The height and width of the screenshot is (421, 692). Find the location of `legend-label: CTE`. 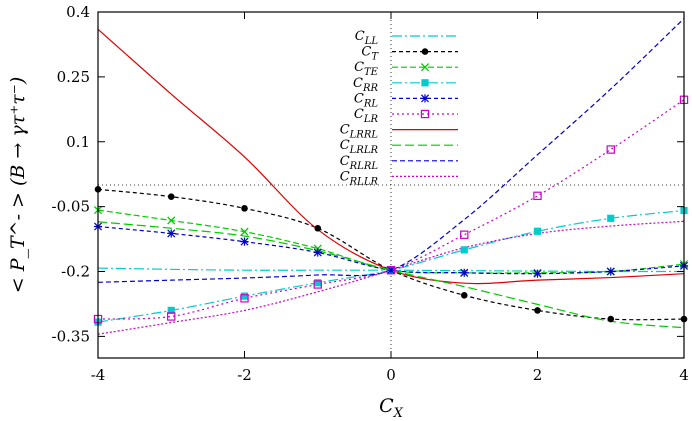

legend-label: CTE is located at coordinates (366, 69).